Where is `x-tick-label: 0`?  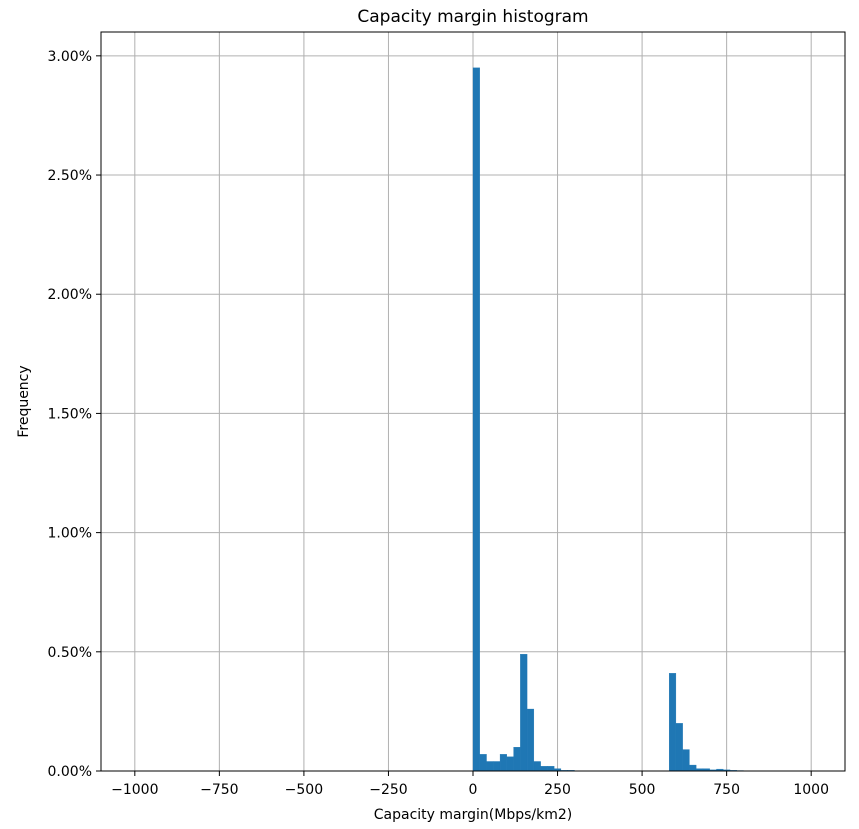 x-tick-label: 0 is located at coordinates (473, 790).